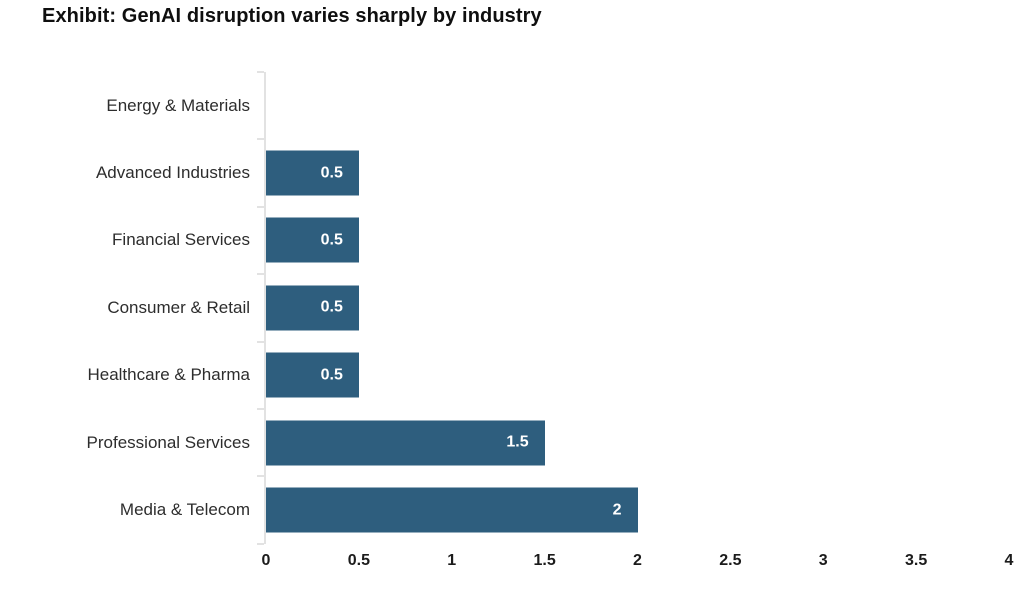 Image resolution: width=1024 pixels, height=590 pixels. I want to click on x-tick-label: 2, so click(637, 560).